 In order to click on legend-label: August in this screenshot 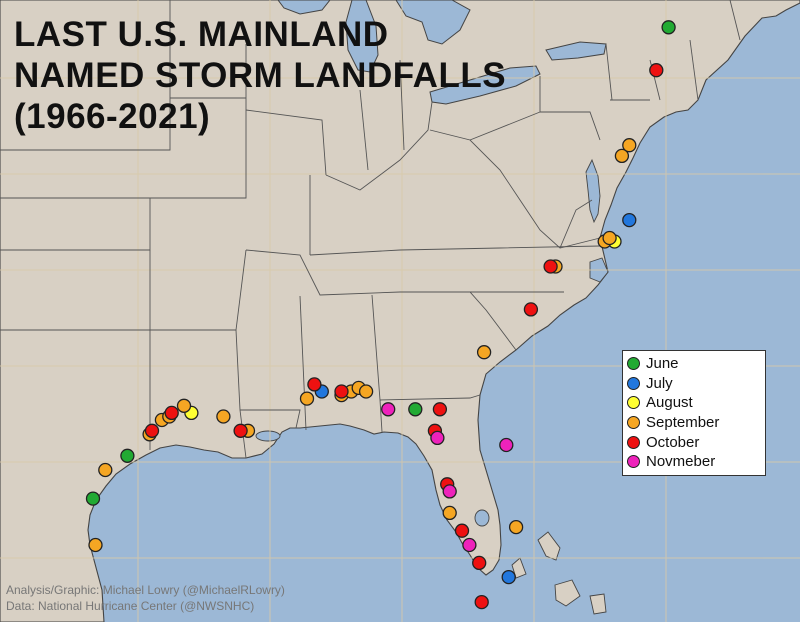, I will do `click(669, 403)`.